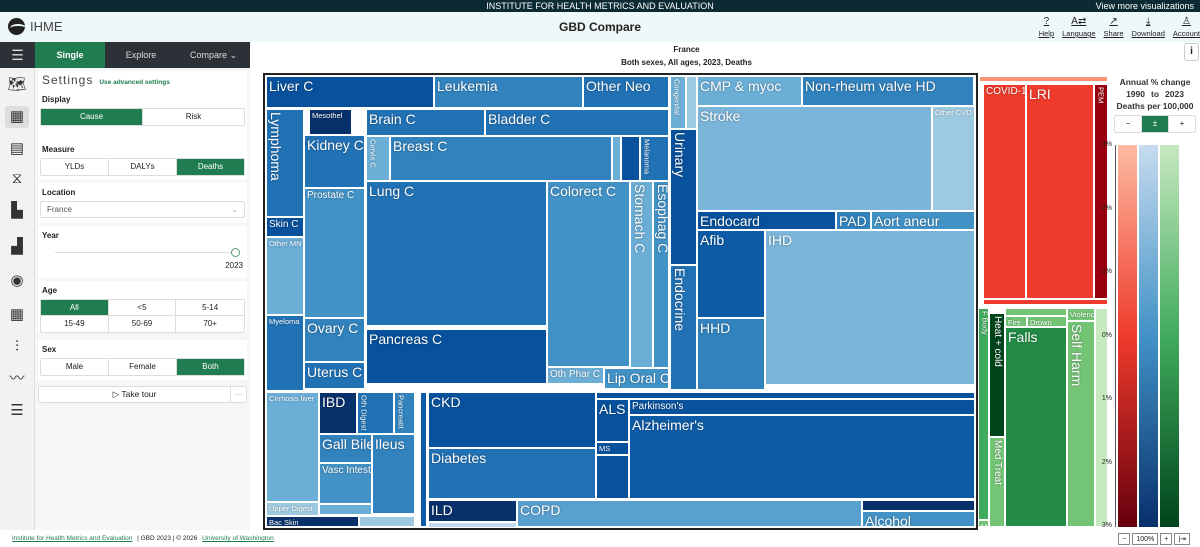 The image size is (1200, 547). I want to click on map-view-icon: 🗺, so click(17, 84).